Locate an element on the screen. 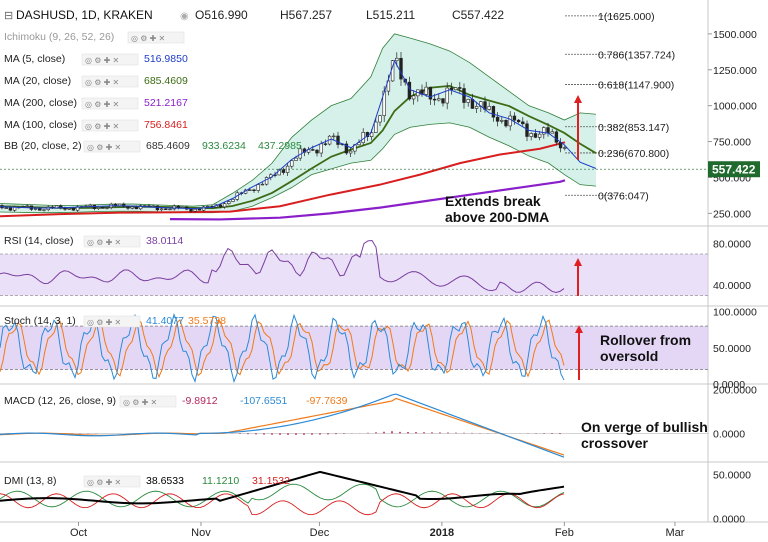 Image resolution: width=768 pixels, height=542 pixels. stoch-d-line is located at coordinates (282, 348).